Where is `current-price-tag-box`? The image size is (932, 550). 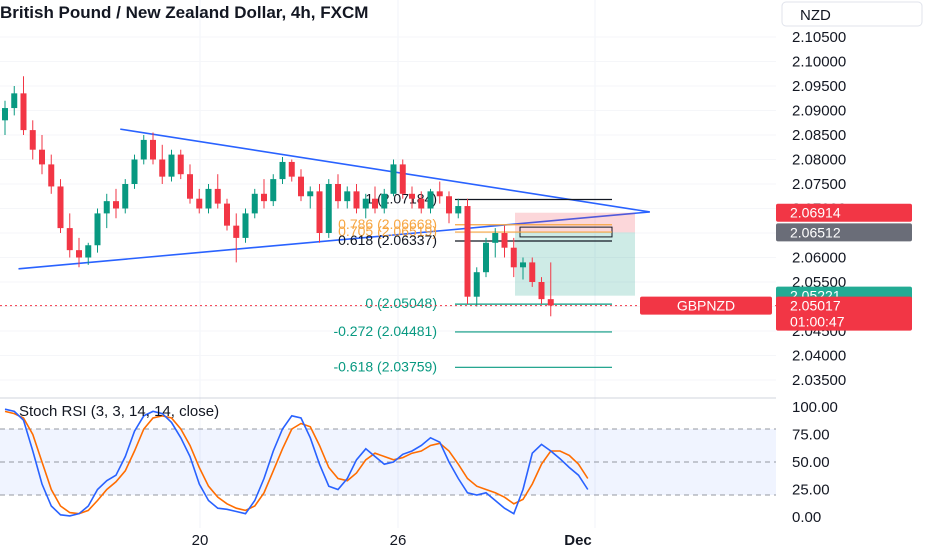
current-price-tag-box is located at coordinates (844, 313).